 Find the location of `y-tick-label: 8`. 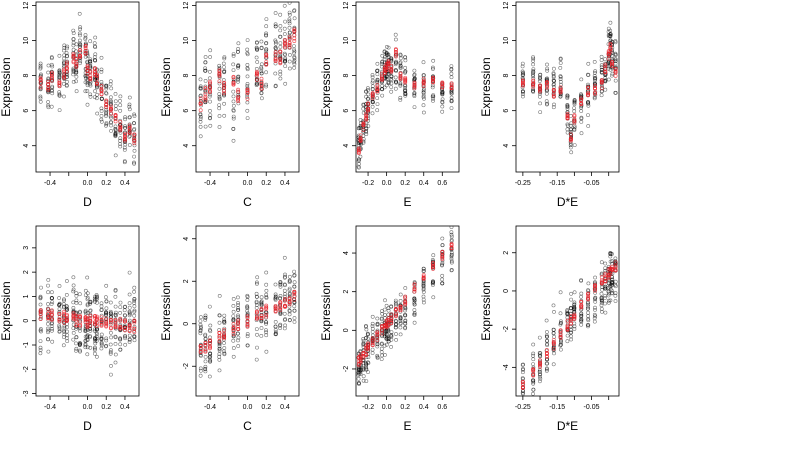

y-tick-label: 8 is located at coordinates (26, 76).